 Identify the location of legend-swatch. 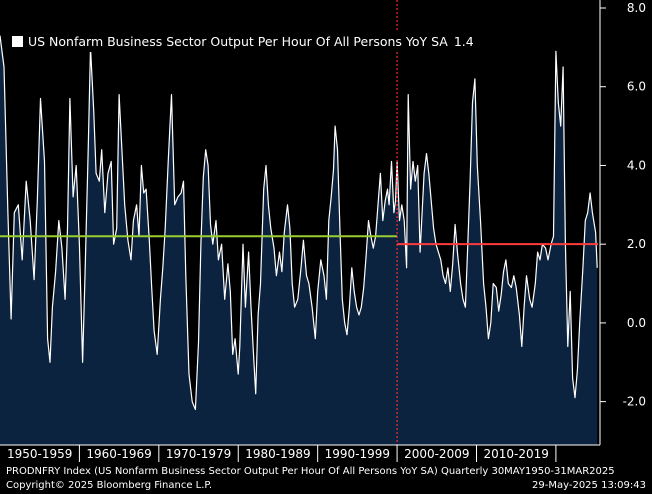
(17, 41).